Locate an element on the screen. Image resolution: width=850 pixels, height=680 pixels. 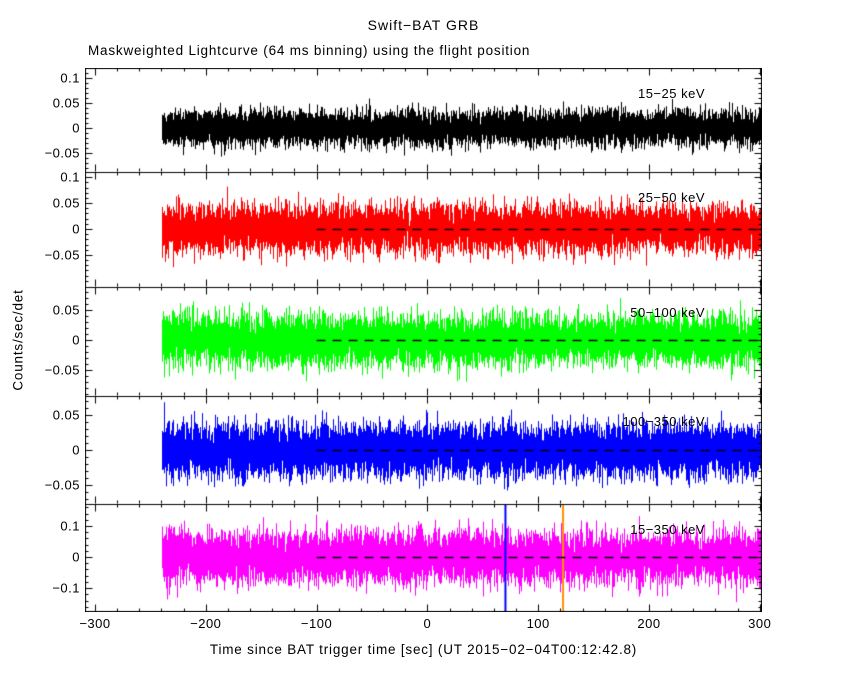
chart-title: Swift−BAT GRB is located at coordinates (423, 25).